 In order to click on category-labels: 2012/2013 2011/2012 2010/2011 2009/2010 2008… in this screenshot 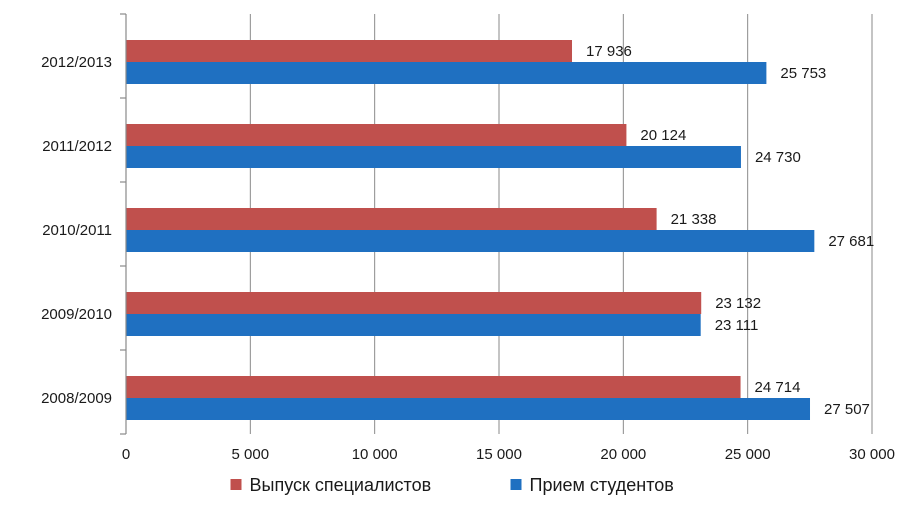, I will do `click(76, 230)`.